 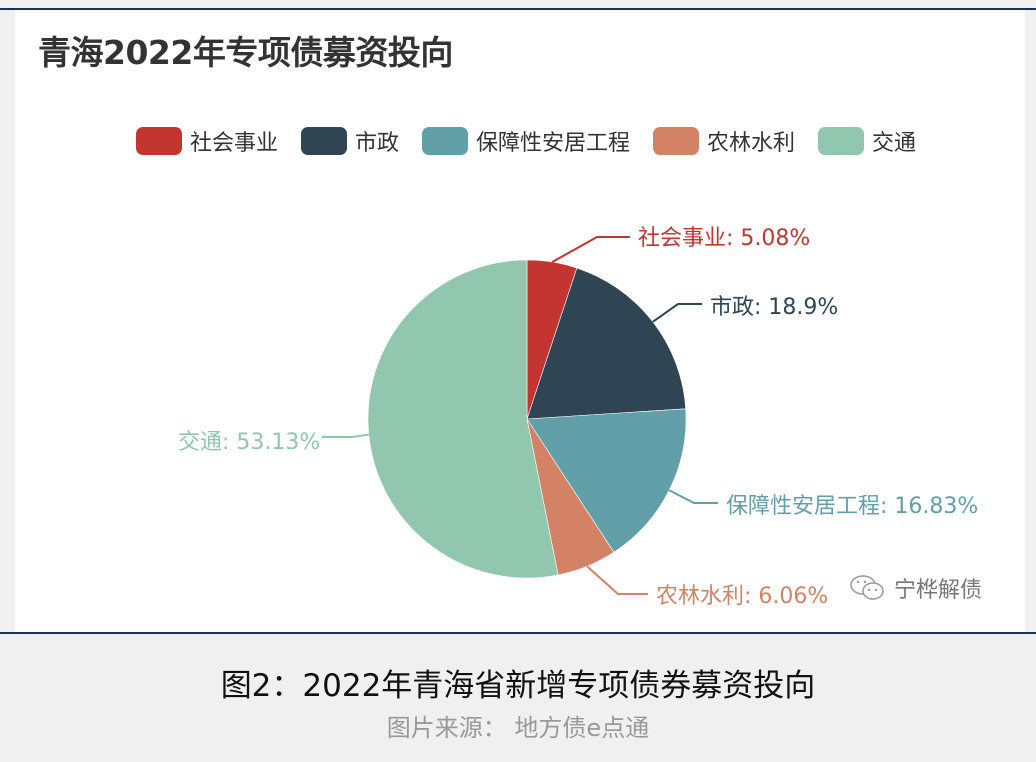 What do you see at coordinates (751, 143) in the screenshot?
I see `legend-label: 农林水利` at bounding box center [751, 143].